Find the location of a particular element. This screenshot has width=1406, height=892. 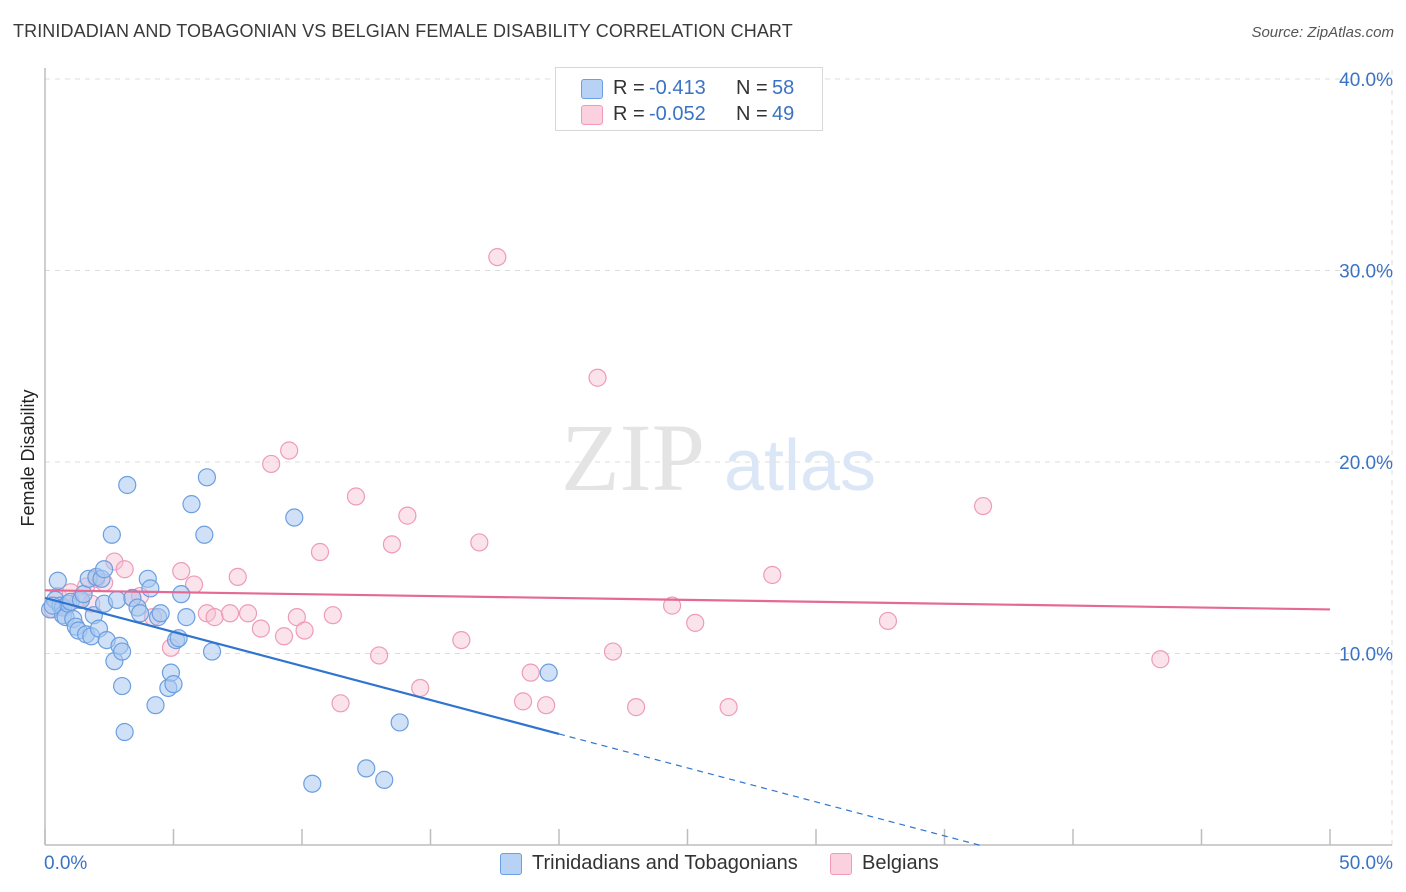

watermark: ZIP atlas is located at coordinates (718, 457).